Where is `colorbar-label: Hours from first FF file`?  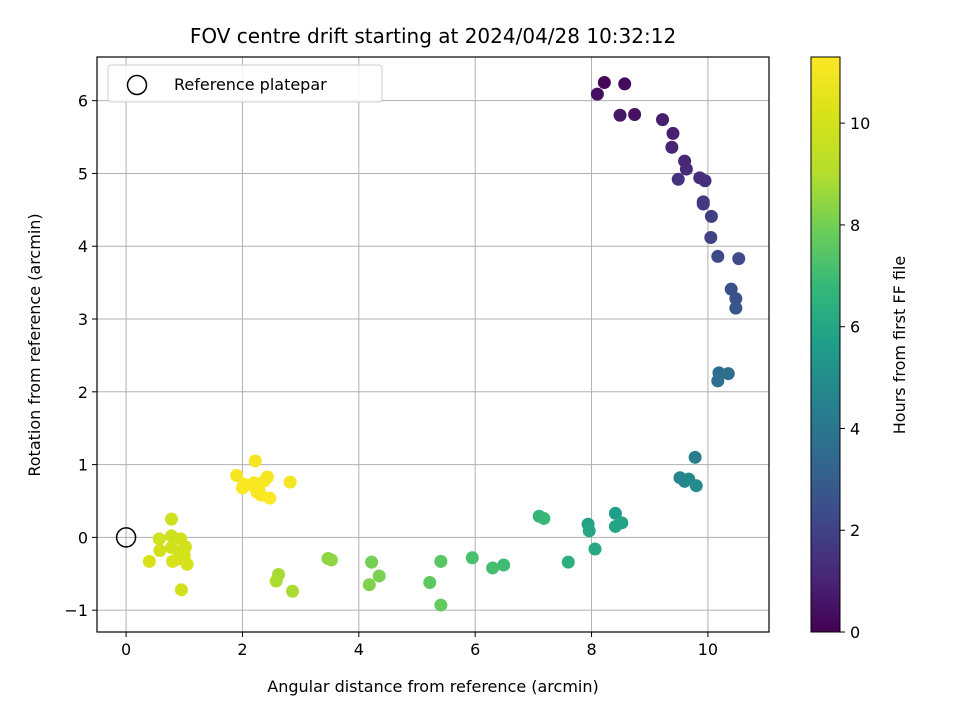
colorbar-label: Hours from first FF file is located at coordinates (899, 345).